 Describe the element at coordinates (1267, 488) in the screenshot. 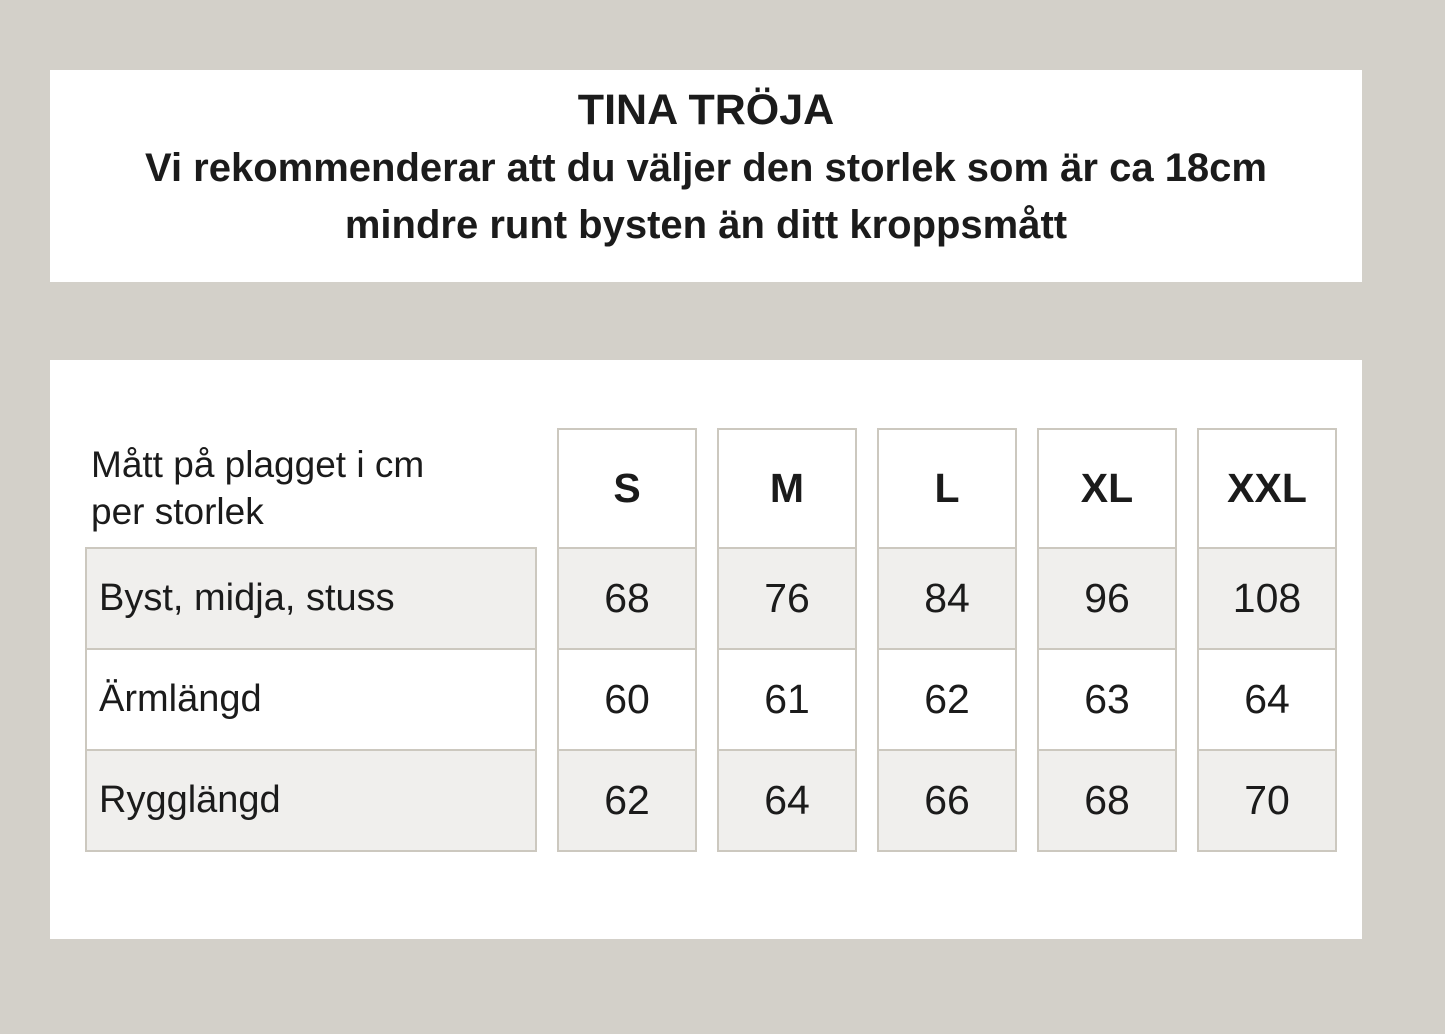

I see `size-header-xxl: XXL` at that location.